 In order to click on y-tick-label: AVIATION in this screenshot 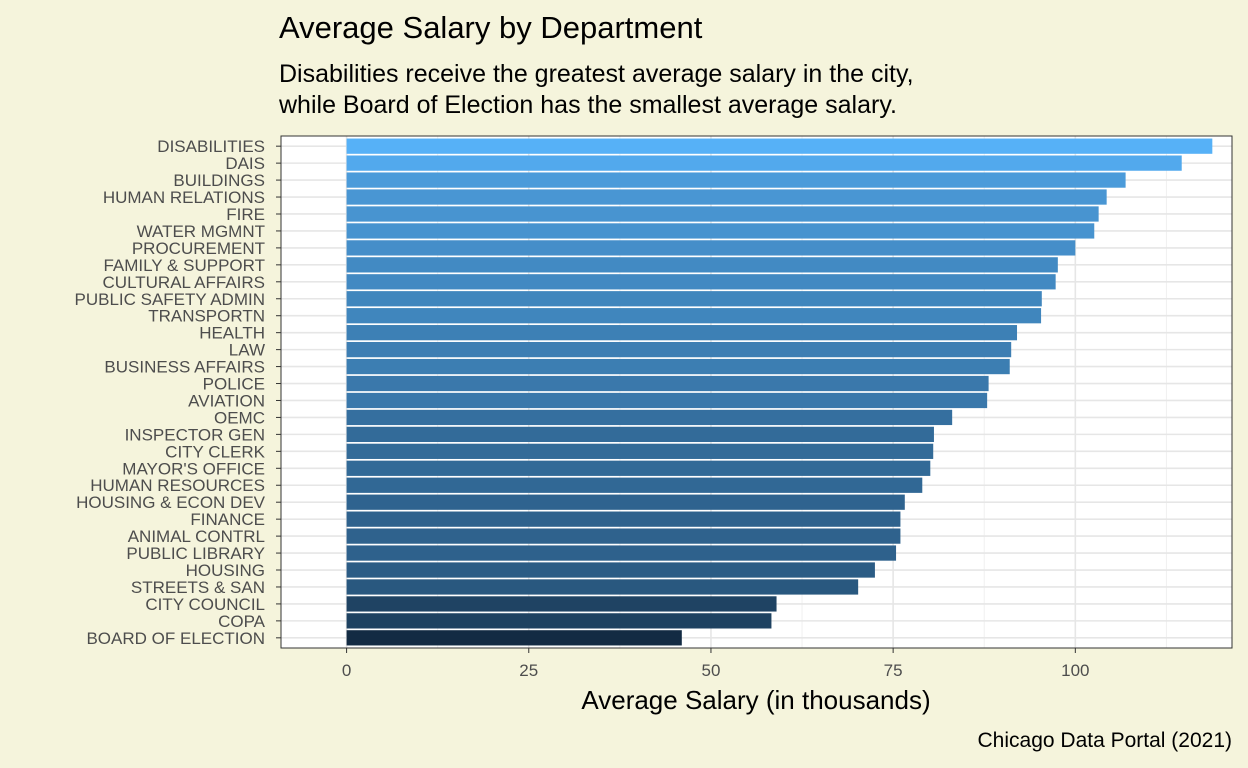, I will do `click(226, 400)`.